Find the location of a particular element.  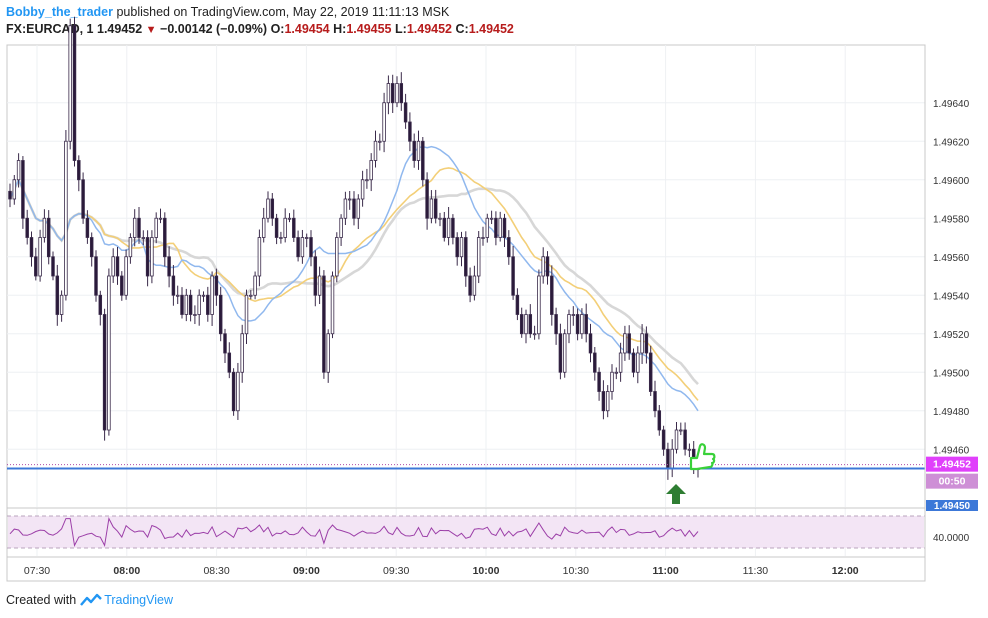

price-change: −0.00142 (−0.09%) is located at coordinates (214, 29).